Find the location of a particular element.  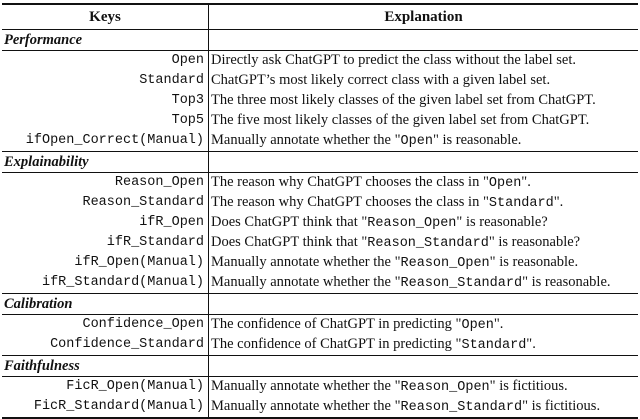

section-header: Performance is located at coordinates (320, 40).